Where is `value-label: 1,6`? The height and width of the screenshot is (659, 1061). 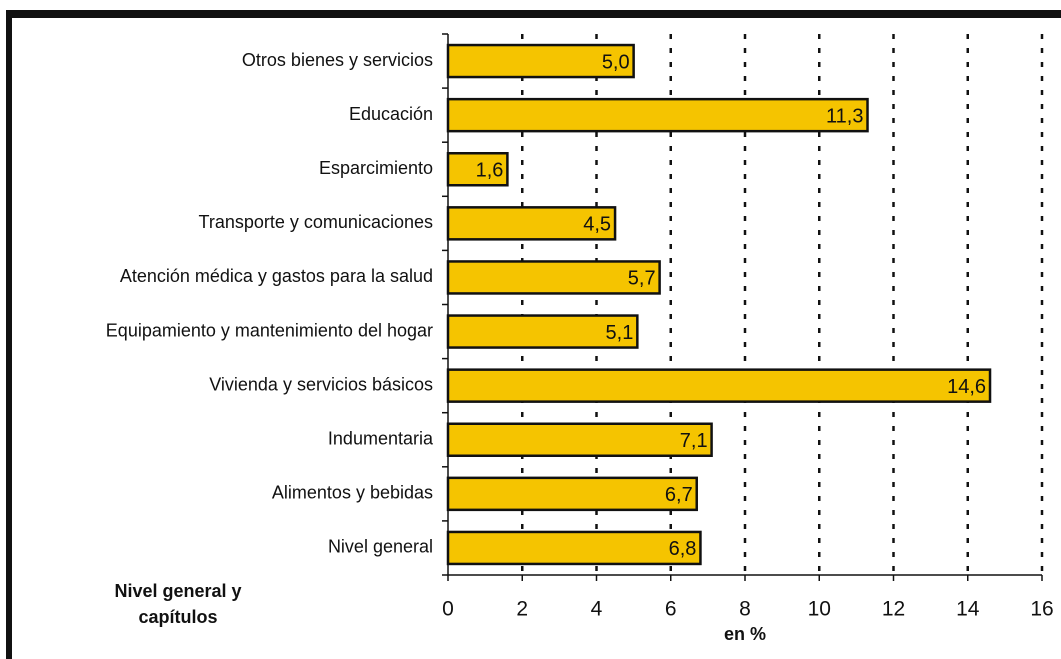
value-label: 1,6 is located at coordinates (490, 171).